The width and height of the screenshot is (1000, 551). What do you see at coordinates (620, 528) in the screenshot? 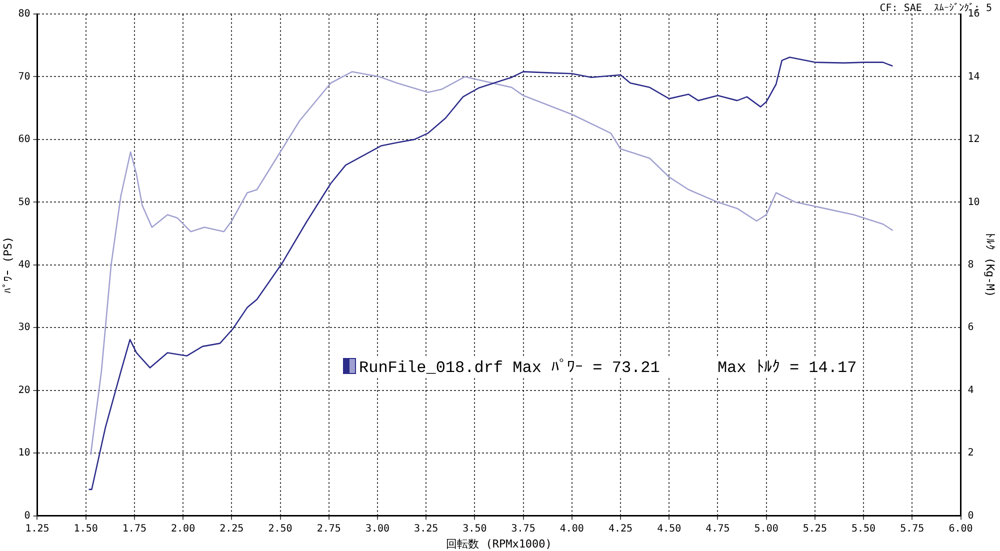
I see `x-tick-label: 4.25` at bounding box center [620, 528].